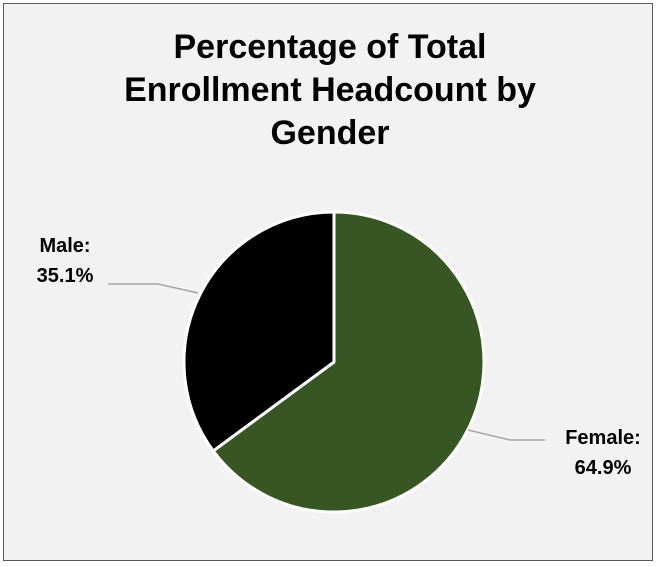 The width and height of the screenshot is (660, 567). I want to click on chart-title-line-3: Gender, so click(330, 133).